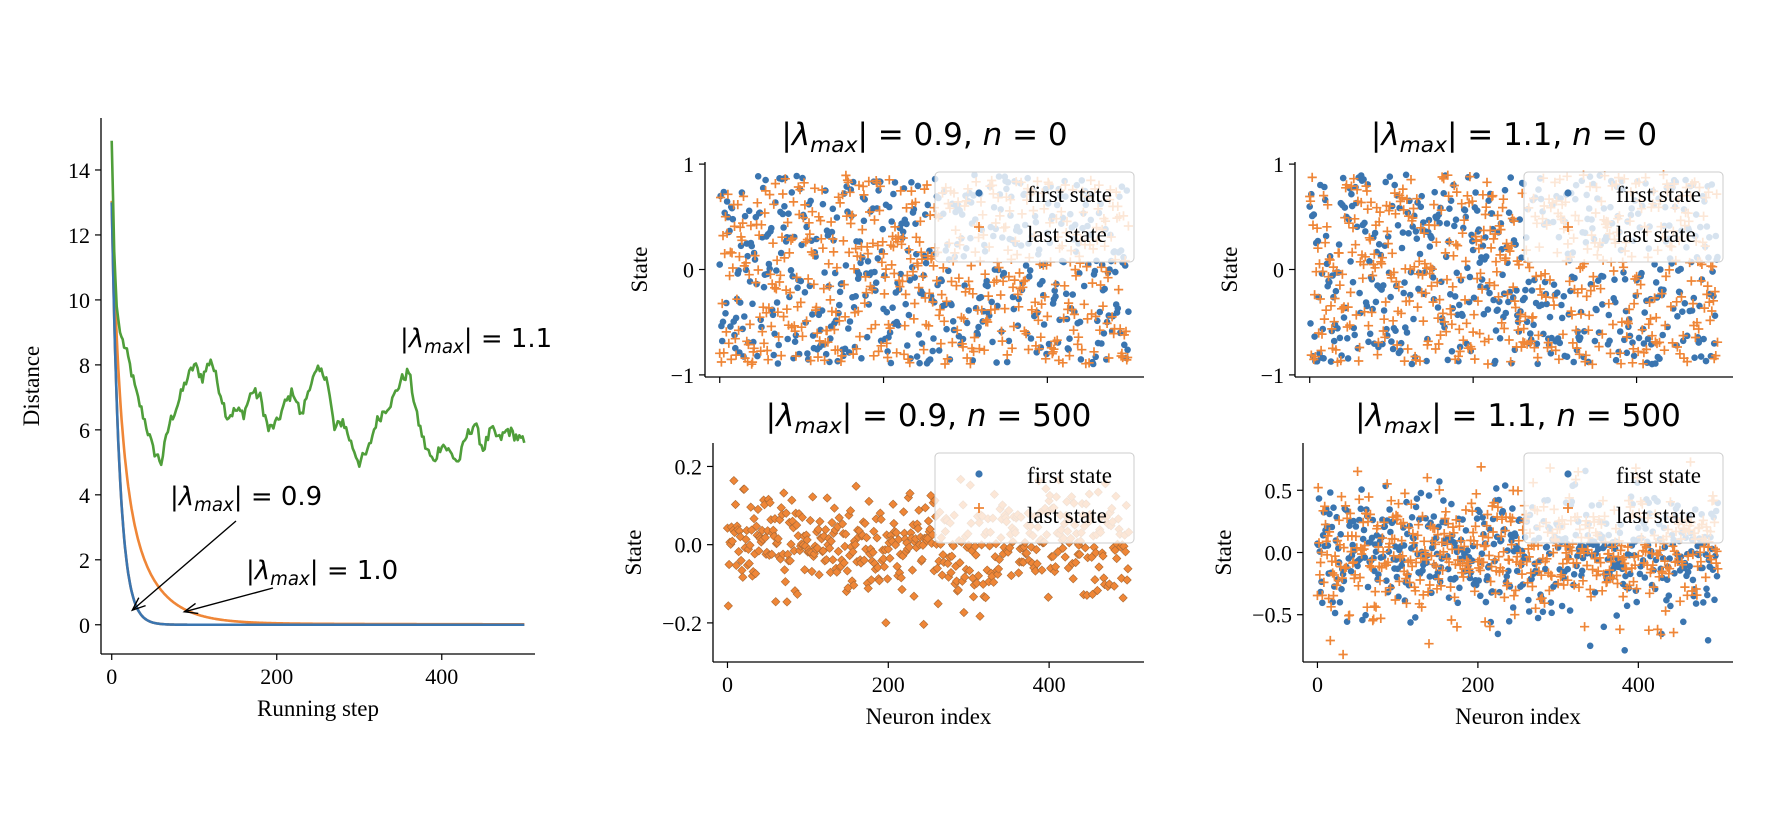  What do you see at coordinates (682, 375) in the screenshot?
I see `y-tick-label: −1` at bounding box center [682, 375].